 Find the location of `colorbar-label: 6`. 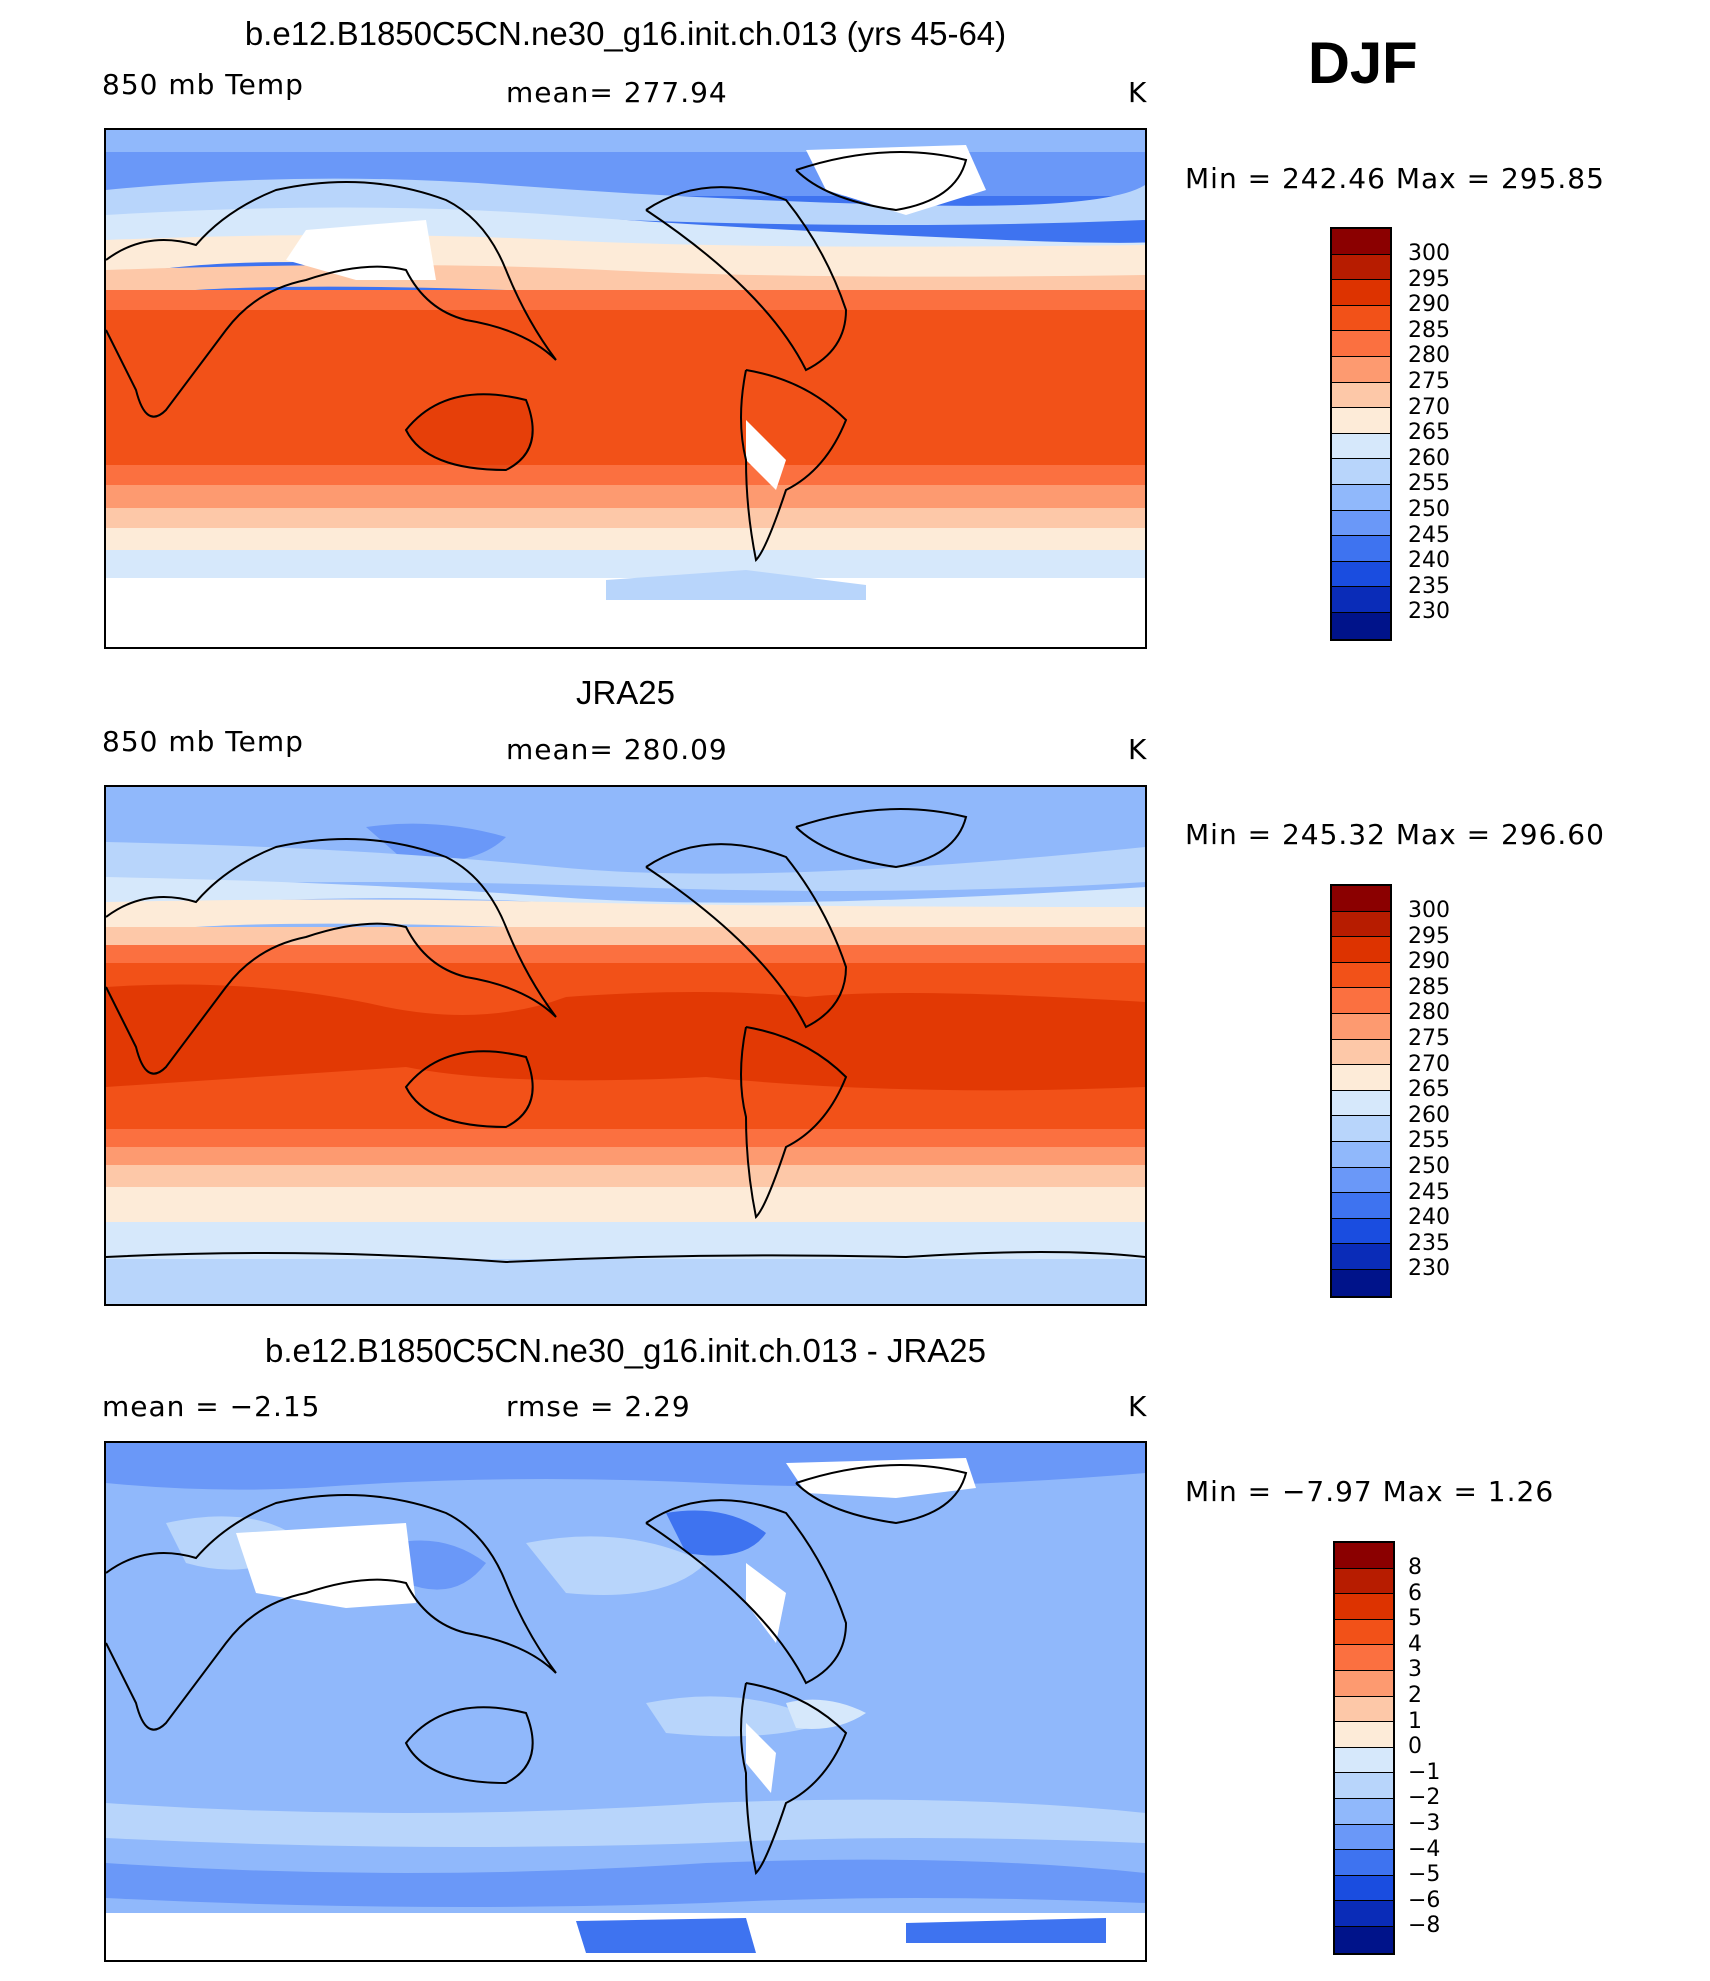

colorbar-label: 6 is located at coordinates (1415, 1593).